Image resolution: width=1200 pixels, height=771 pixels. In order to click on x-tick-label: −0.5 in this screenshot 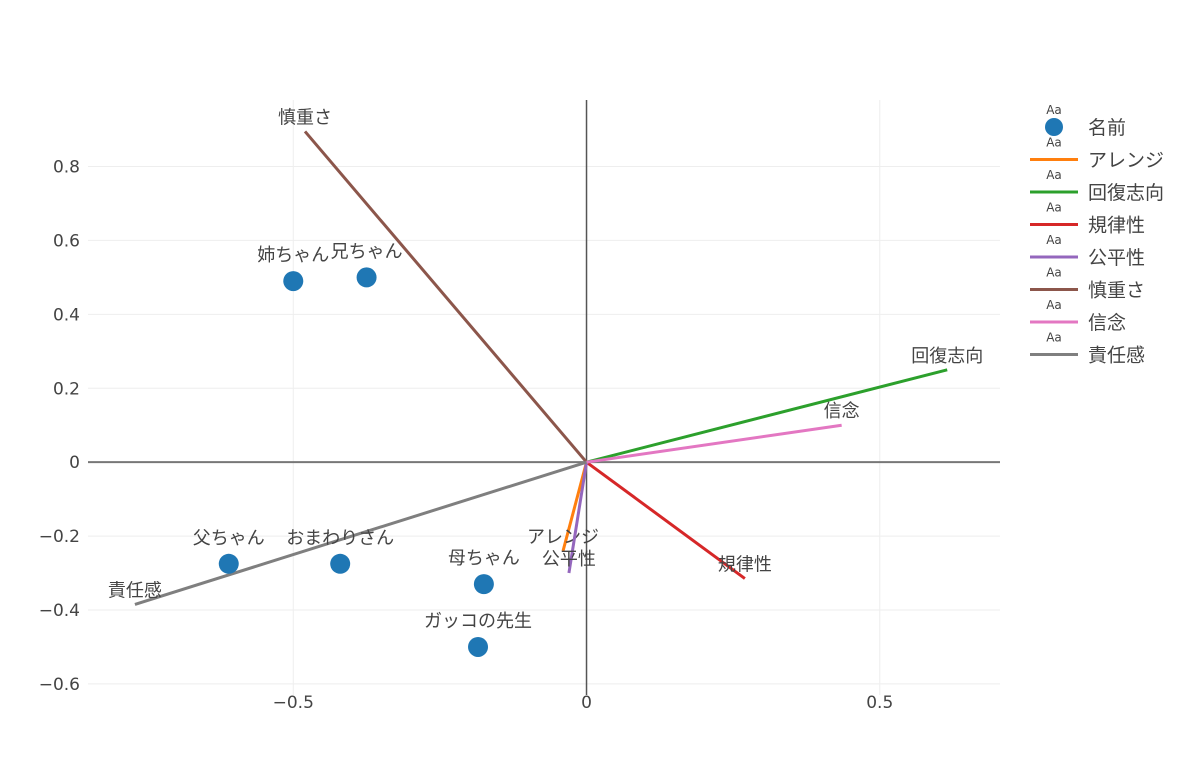, I will do `click(293, 703)`.